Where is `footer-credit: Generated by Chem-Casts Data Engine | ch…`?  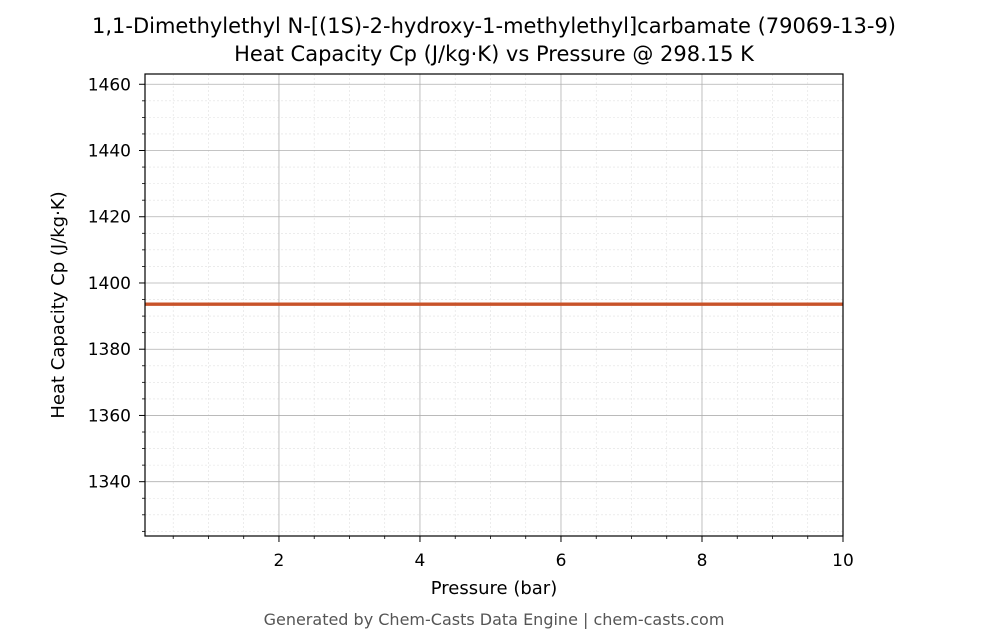 footer-credit: Generated by Chem-Casts Data Engine | ch… is located at coordinates (494, 619).